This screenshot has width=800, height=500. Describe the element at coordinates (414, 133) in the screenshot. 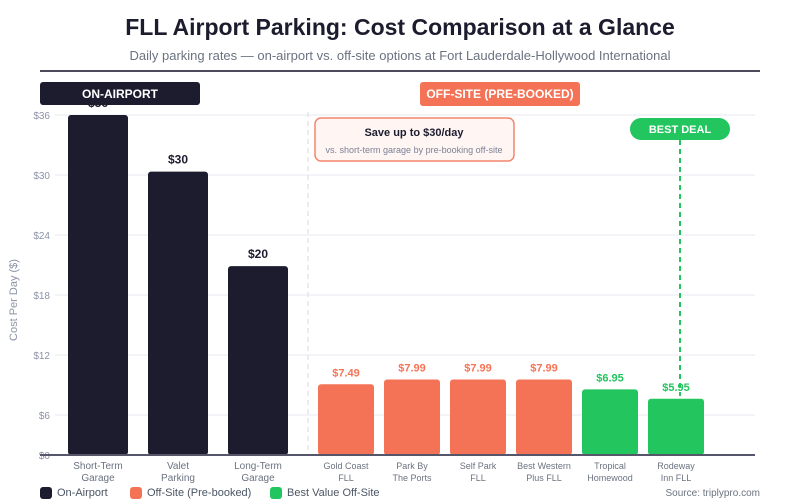

I see `callout-title: Save up to $30/day` at that location.